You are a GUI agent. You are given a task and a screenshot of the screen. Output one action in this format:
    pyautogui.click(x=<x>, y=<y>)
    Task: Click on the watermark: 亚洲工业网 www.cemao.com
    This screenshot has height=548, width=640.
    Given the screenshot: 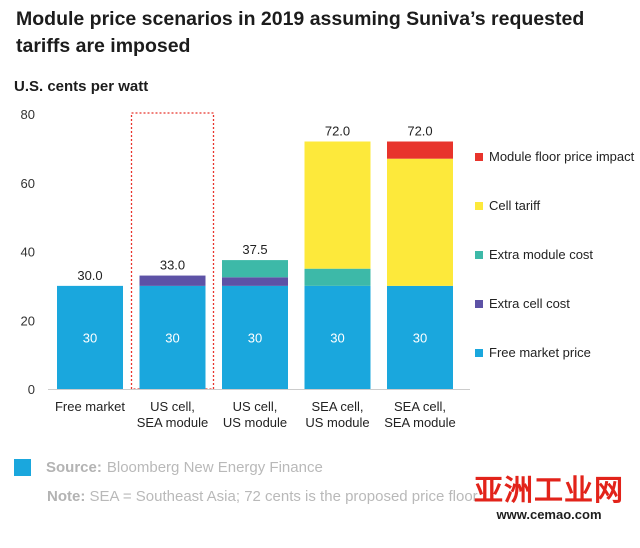 What is the action you would take?
    pyautogui.click(x=549, y=499)
    